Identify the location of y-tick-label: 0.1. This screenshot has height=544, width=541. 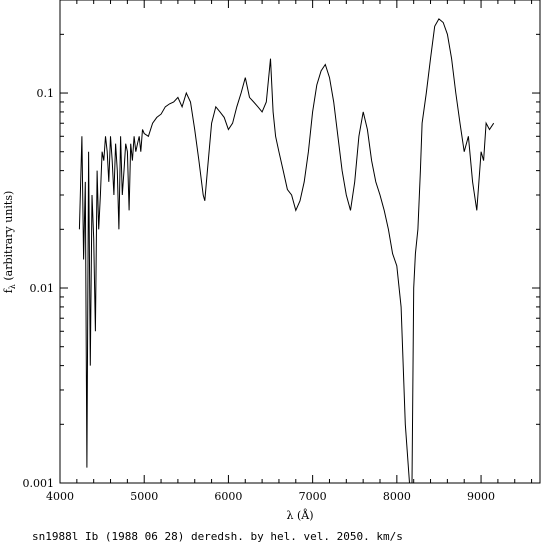
(46, 93).